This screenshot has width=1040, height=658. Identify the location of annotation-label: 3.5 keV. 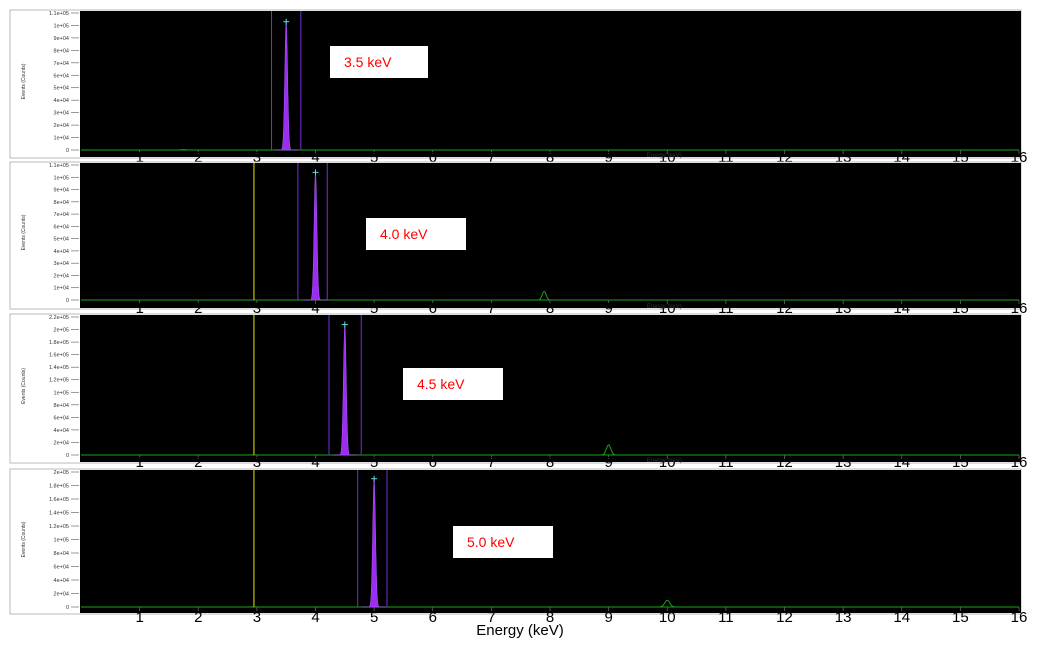
(368, 62).